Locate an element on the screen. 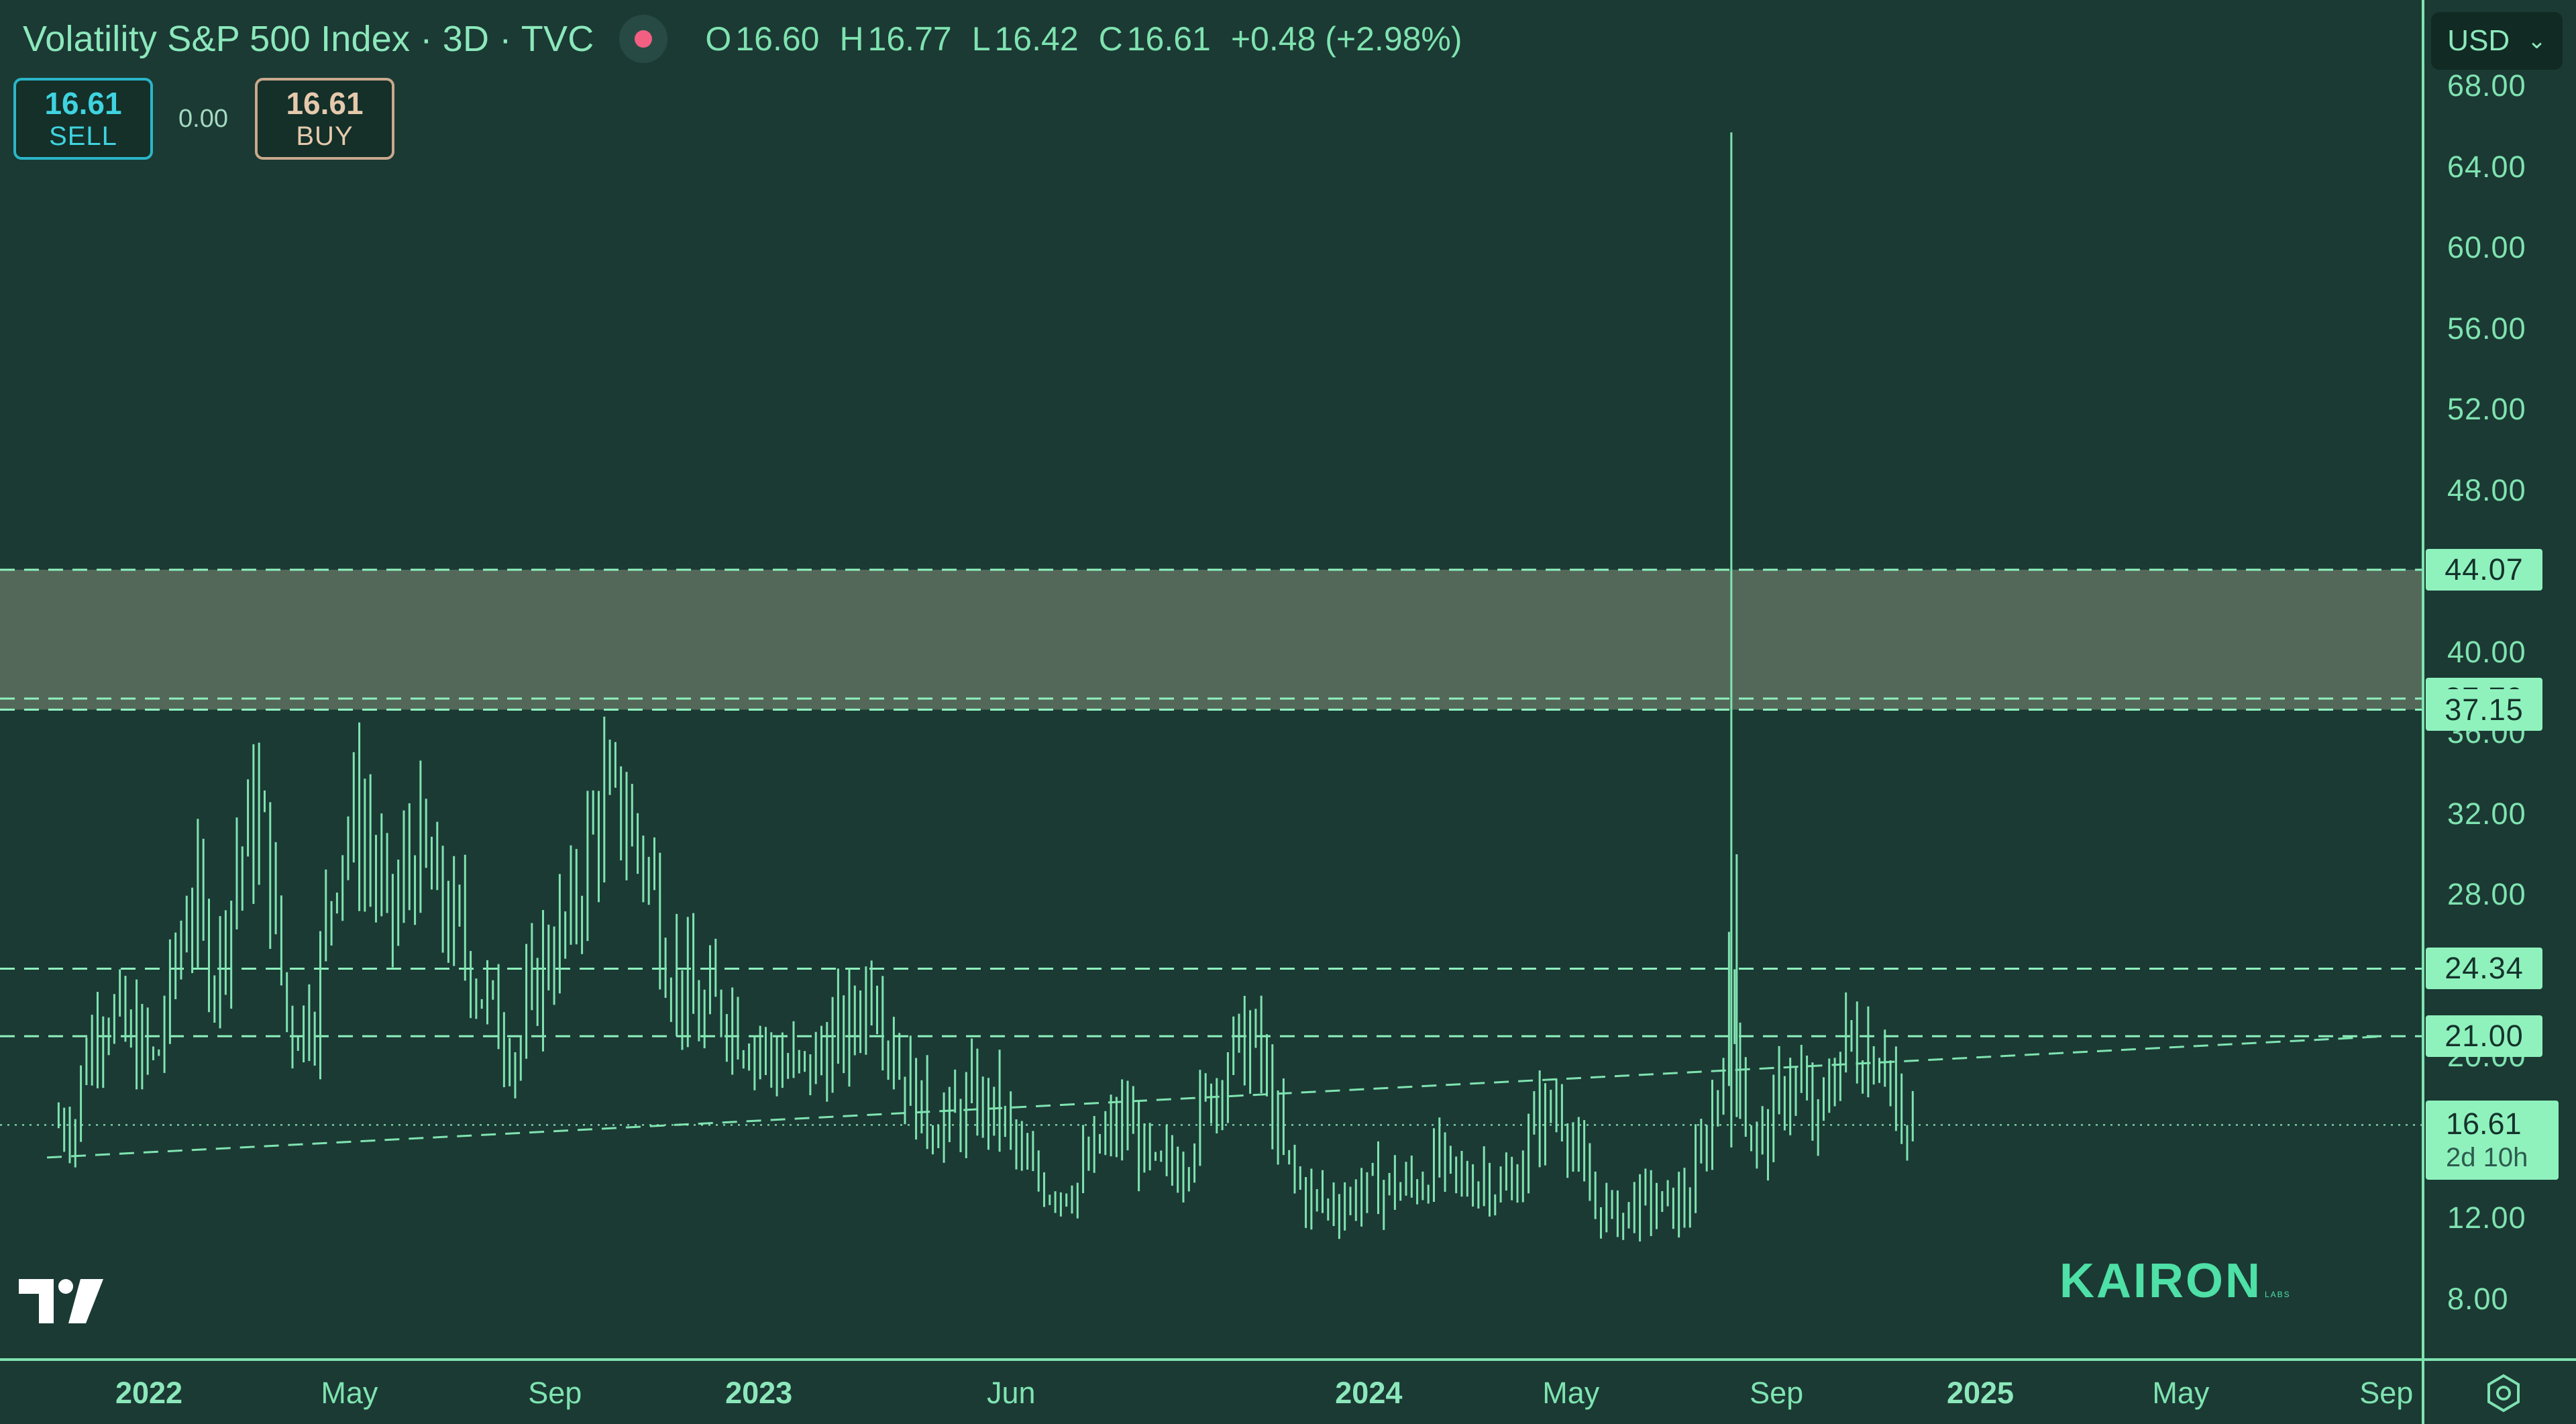  price-scale-label: 56.00 is located at coordinates (2486, 328).